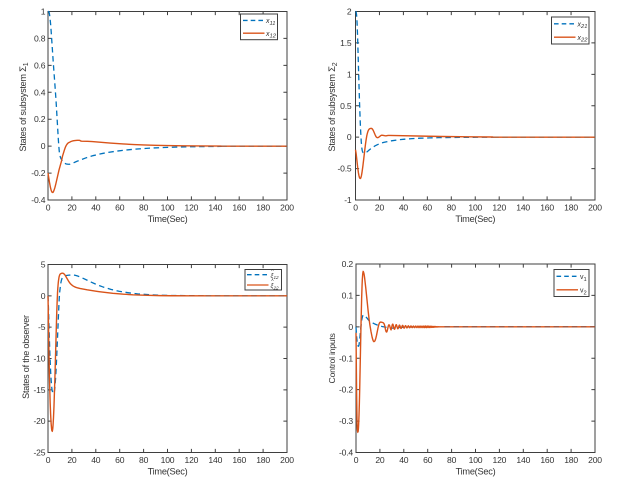  Describe the element at coordinates (344, 169) in the screenshot. I see `svg-text: -0.5` at that location.